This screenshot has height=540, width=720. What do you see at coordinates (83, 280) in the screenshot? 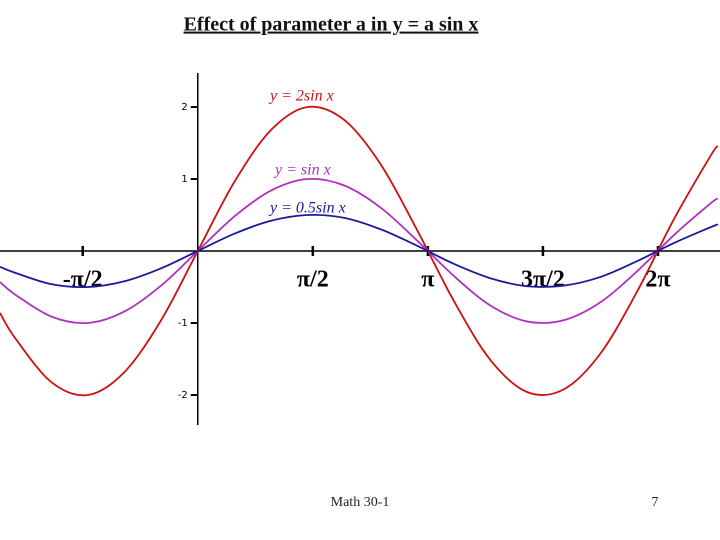
I see `x-tick-label: -π/2` at bounding box center [83, 280].